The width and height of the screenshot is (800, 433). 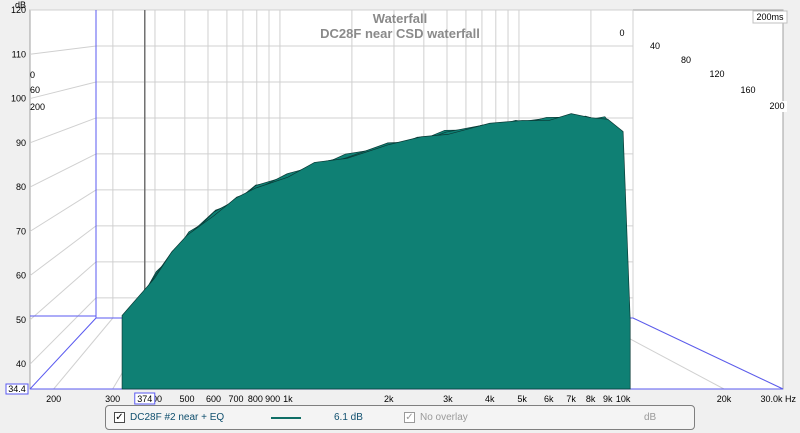 What do you see at coordinates (177, 417) in the screenshot?
I see `series-name: DC28F #2 near + EQ` at bounding box center [177, 417].